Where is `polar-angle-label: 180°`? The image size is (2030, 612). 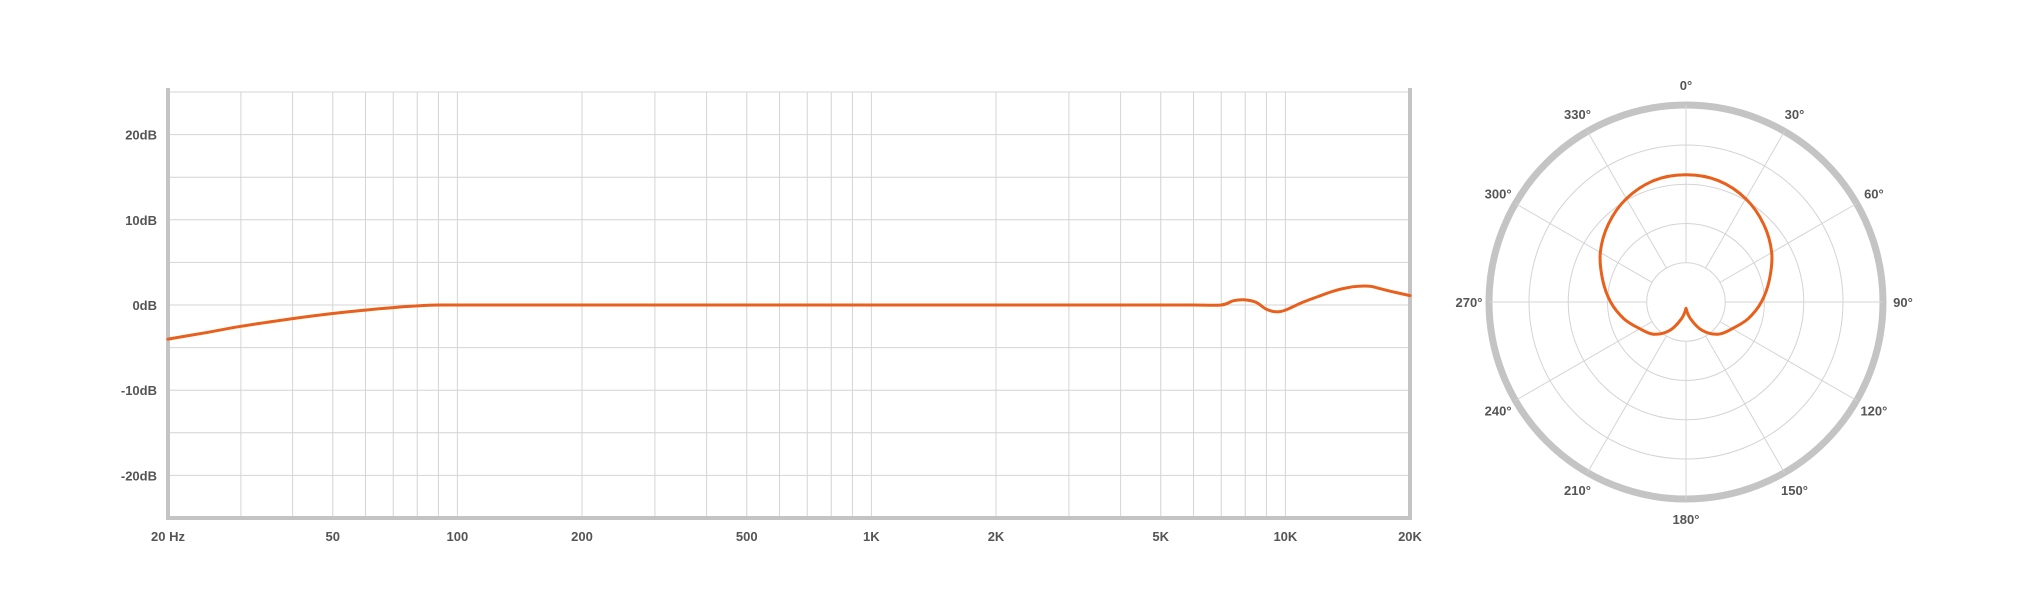 polar-angle-label: 180° is located at coordinates (1686, 519).